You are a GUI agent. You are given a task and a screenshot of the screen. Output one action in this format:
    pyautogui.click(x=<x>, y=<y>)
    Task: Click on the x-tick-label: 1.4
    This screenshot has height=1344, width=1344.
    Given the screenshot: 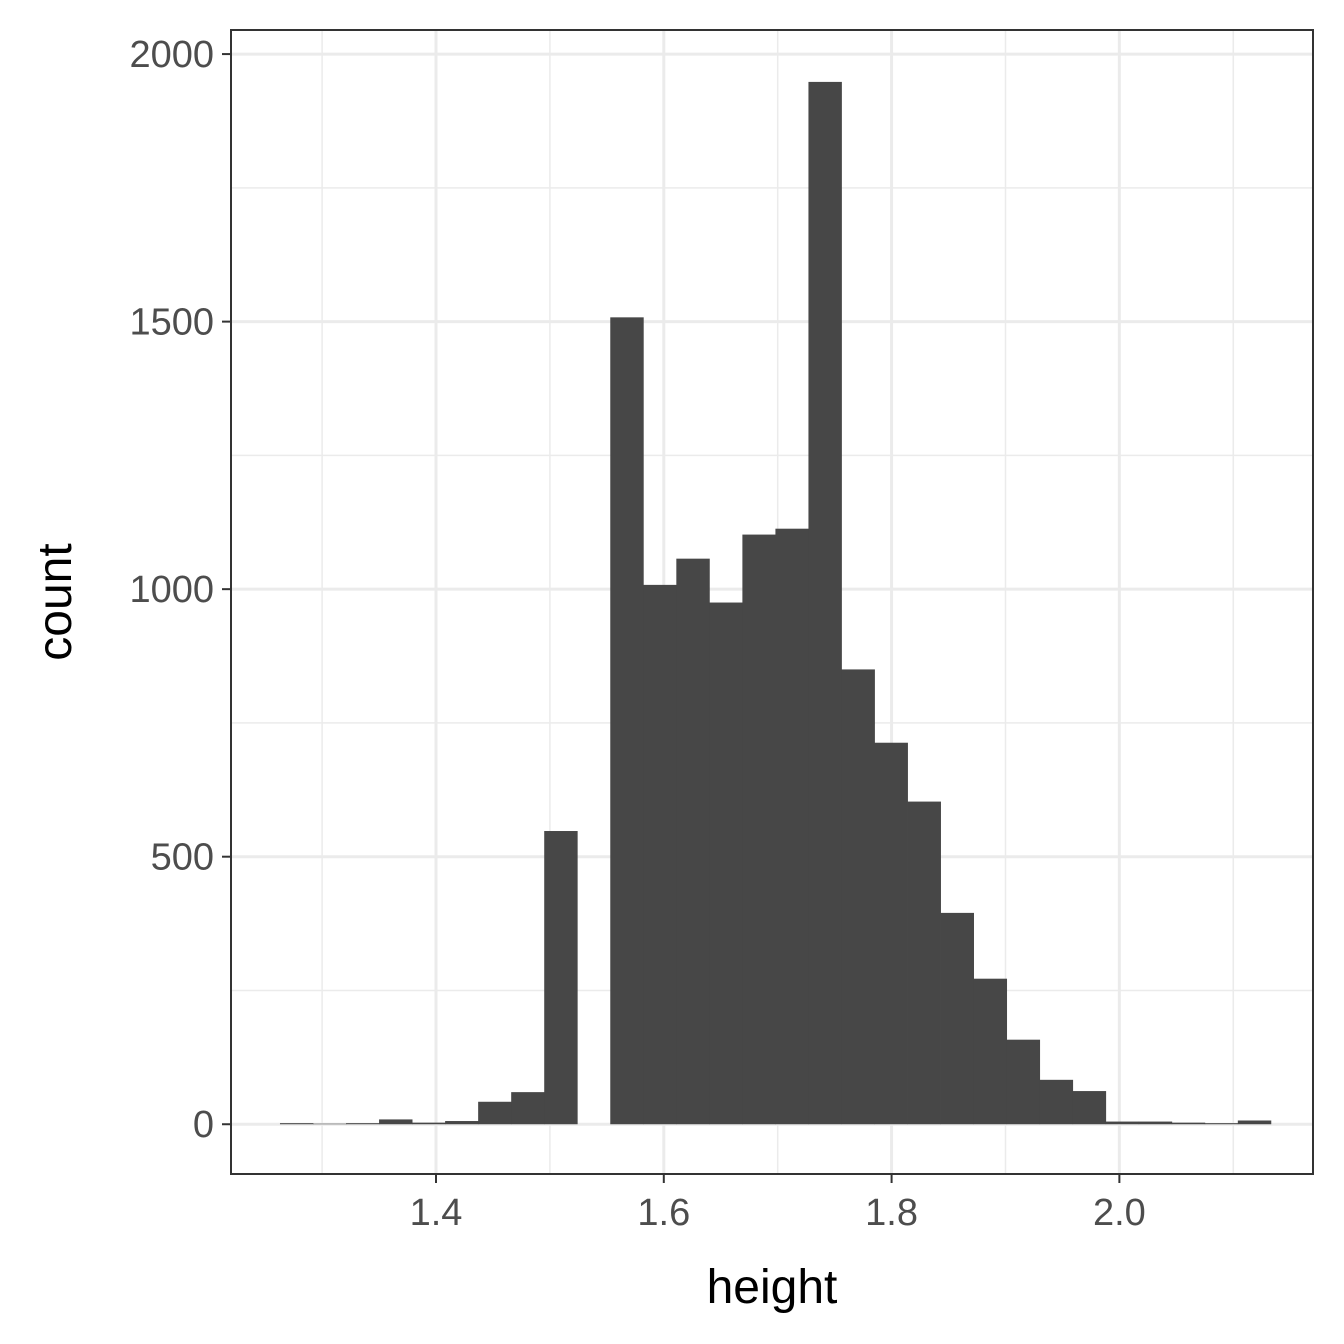 What is the action you would take?
    pyautogui.click(x=436, y=1213)
    